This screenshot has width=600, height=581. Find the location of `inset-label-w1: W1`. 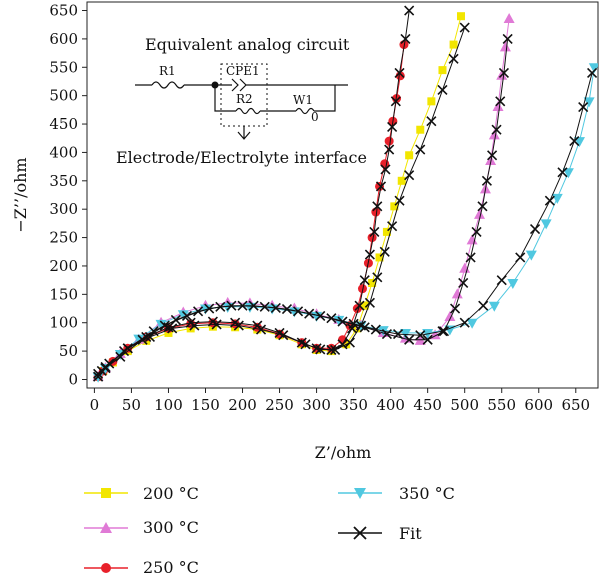

inset-label-w1: W1 is located at coordinates (303, 100).